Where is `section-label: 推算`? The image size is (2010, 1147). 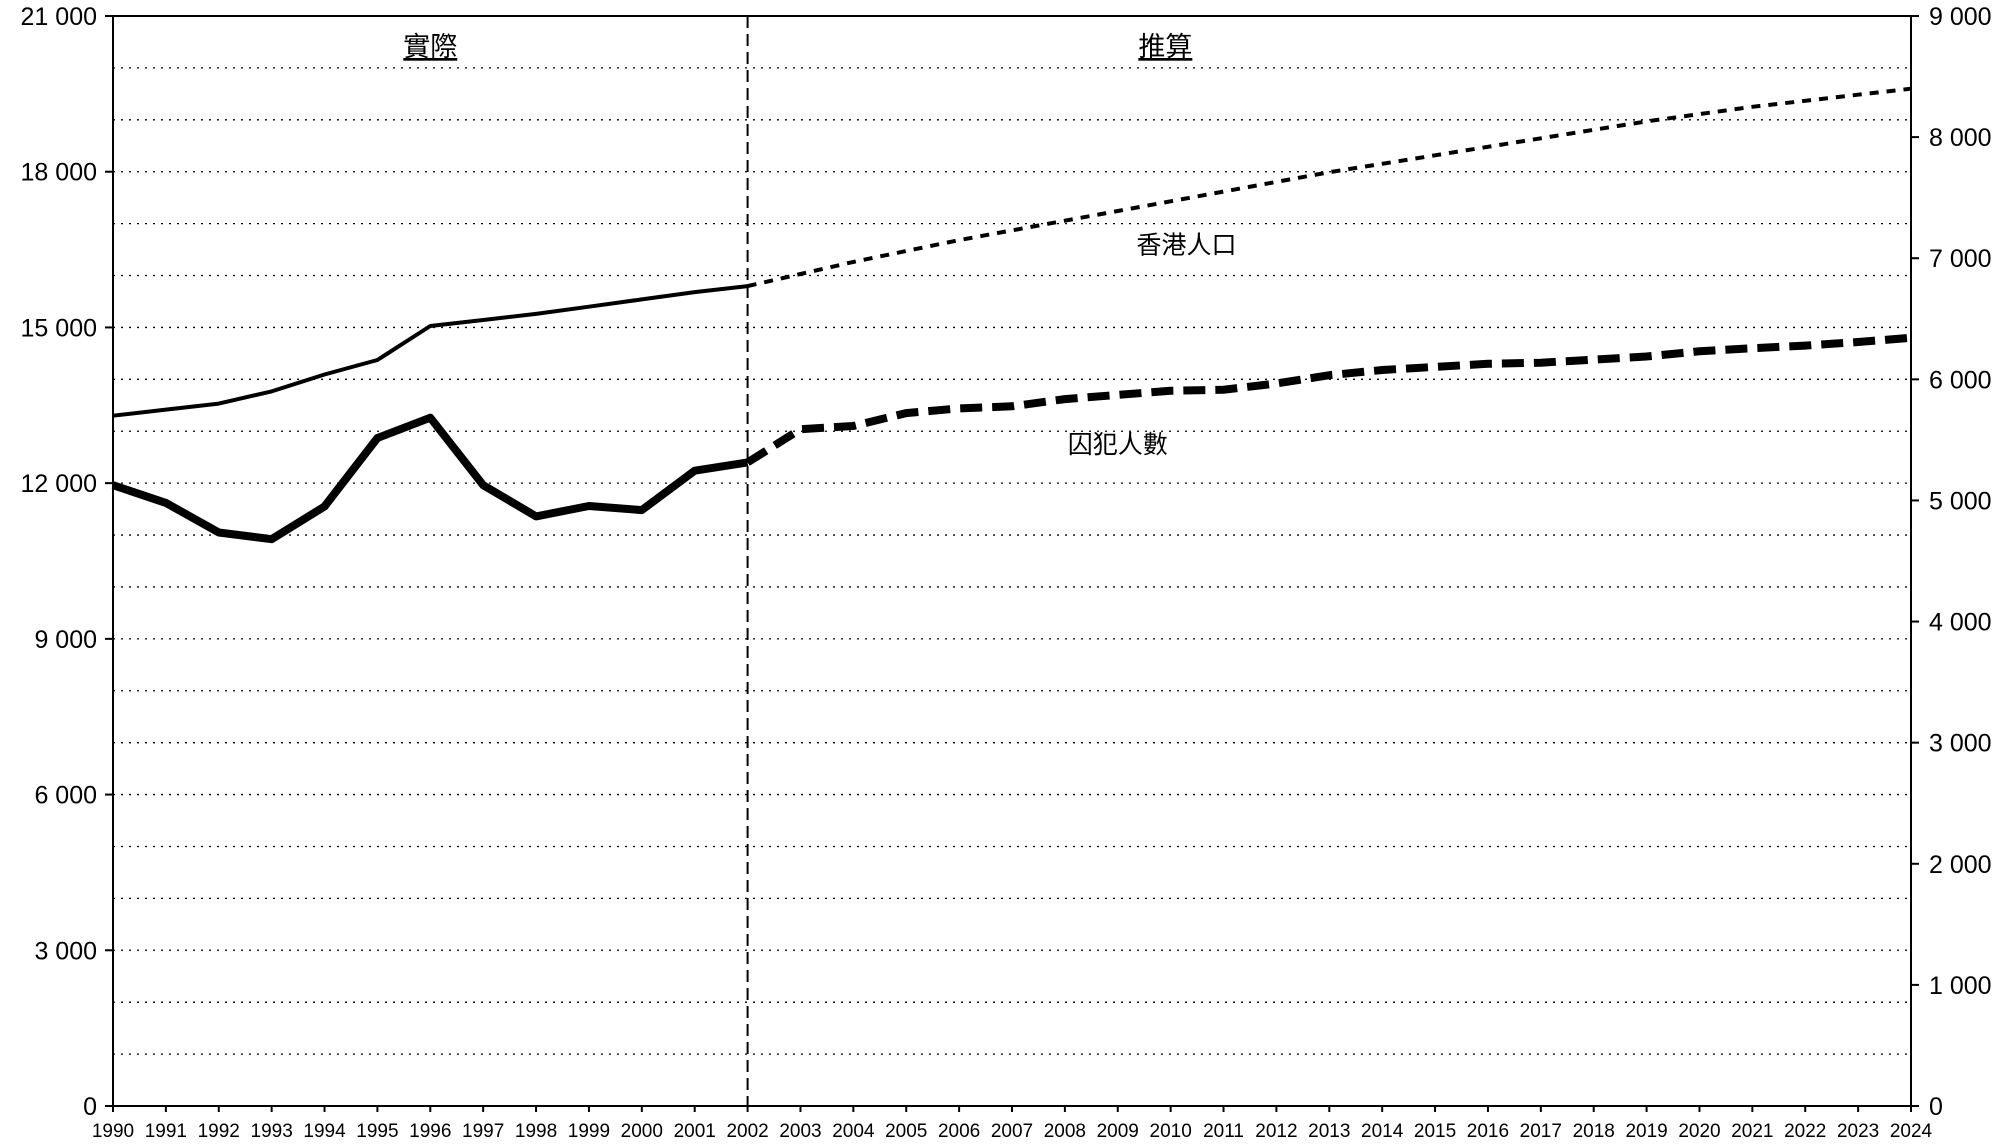 section-label: 推算 is located at coordinates (1165, 47).